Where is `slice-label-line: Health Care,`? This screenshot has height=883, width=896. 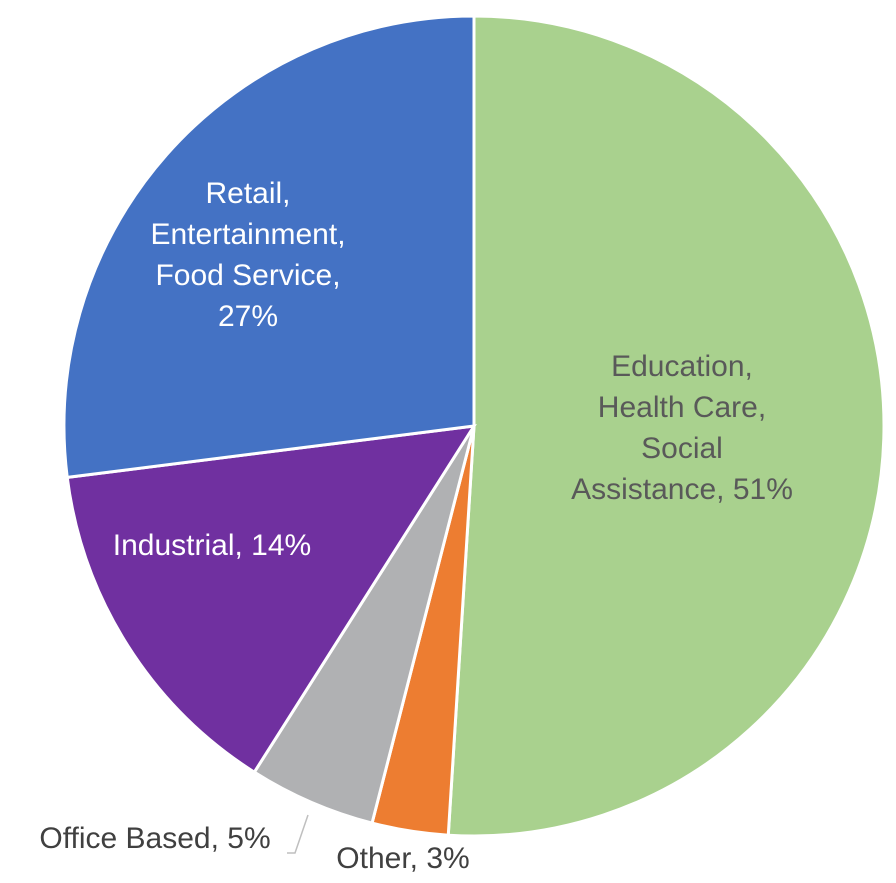 slice-label-line: Health Care, is located at coordinates (682, 407).